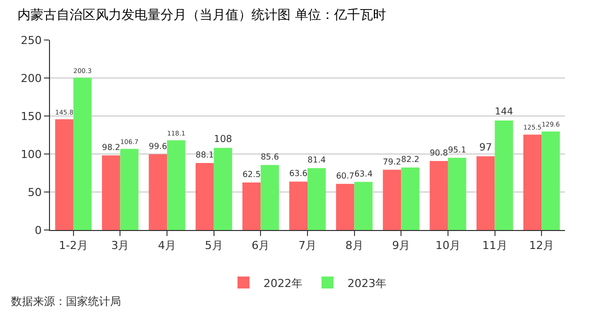 The width and height of the screenshot is (590, 330). What do you see at coordinates (367, 283) in the screenshot?
I see `legend-label: 2023年` at bounding box center [367, 283].